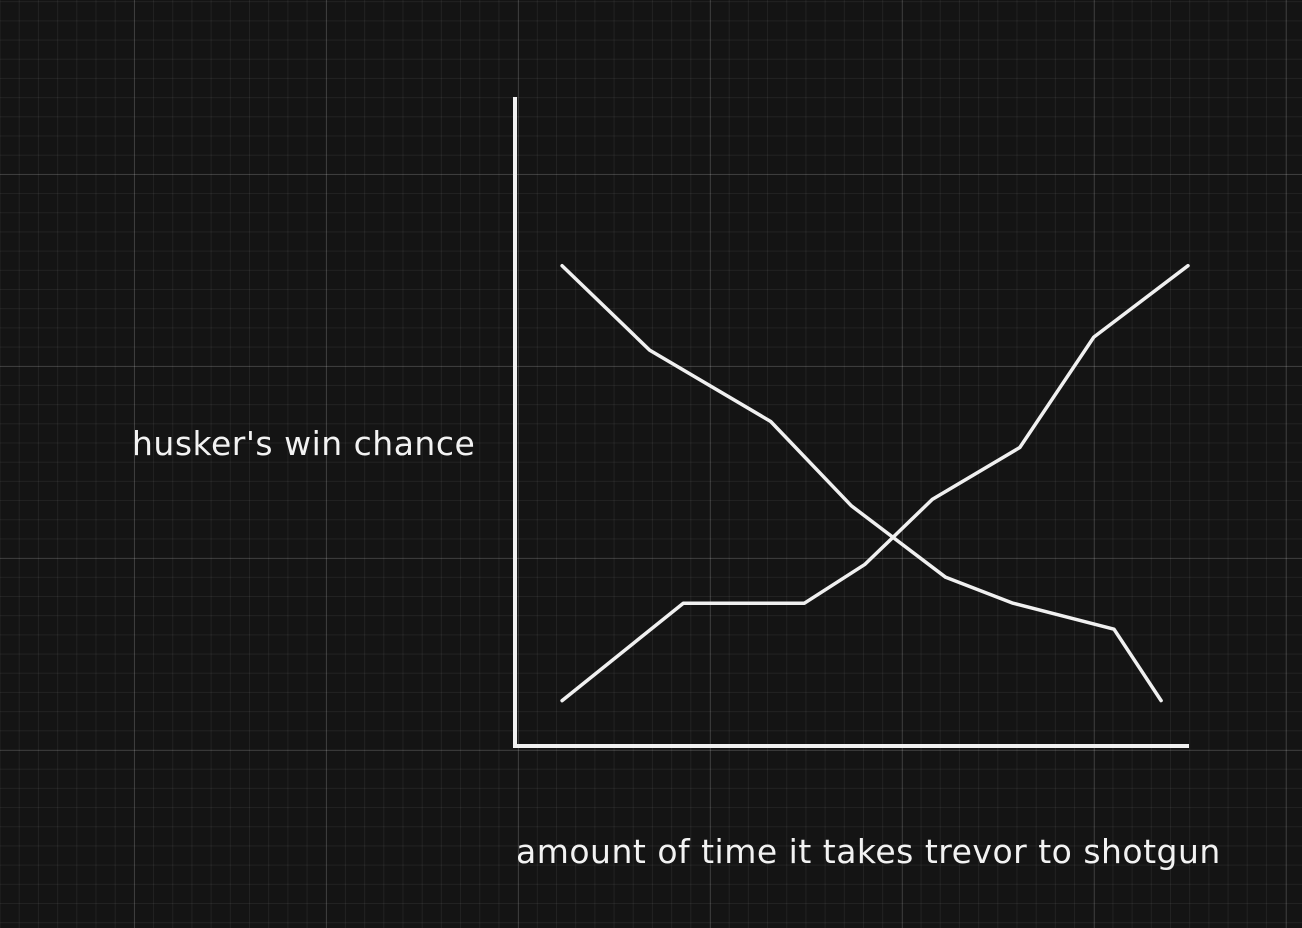 This screenshot has height=928, width=1302. I want to click on y-axis-label: husker's win chance, so click(304, 443).